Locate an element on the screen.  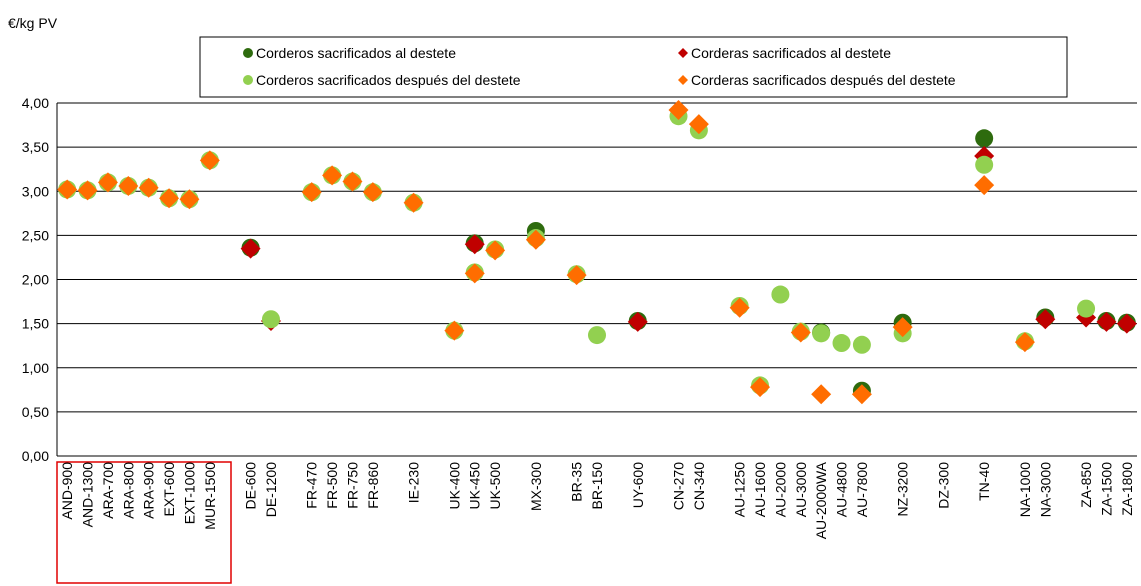
x-tick-label: DZ-300 is located at coordinates (943, 485).